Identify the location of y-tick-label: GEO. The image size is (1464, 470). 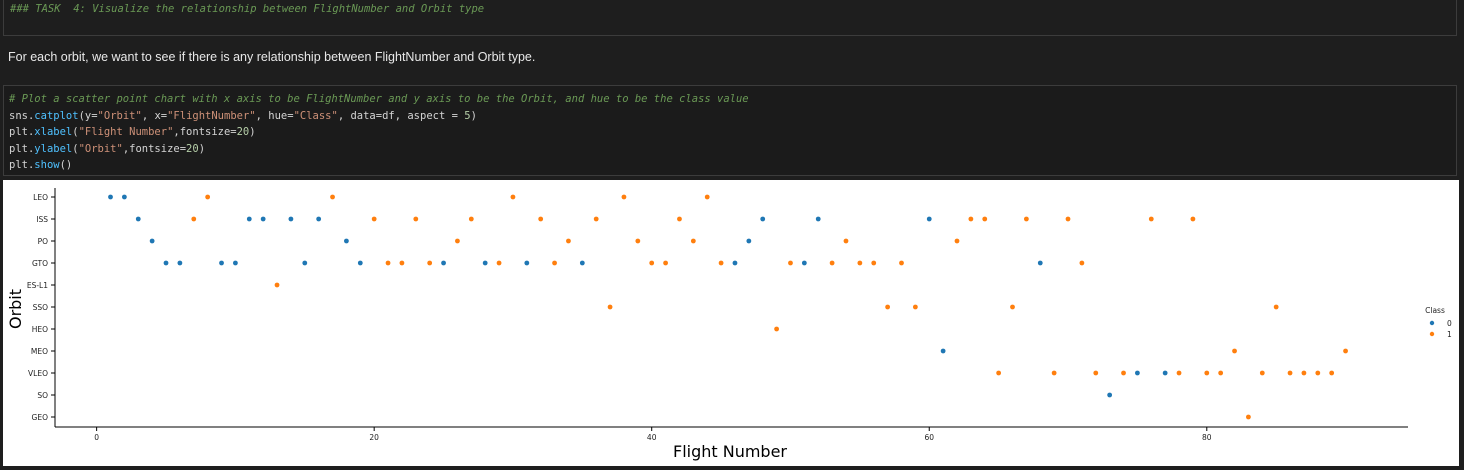
(40, 417).